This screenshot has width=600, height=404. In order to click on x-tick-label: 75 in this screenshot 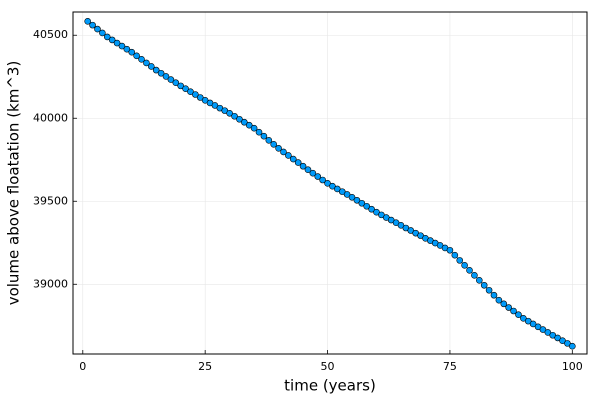, I will do `click(450, 366)`.